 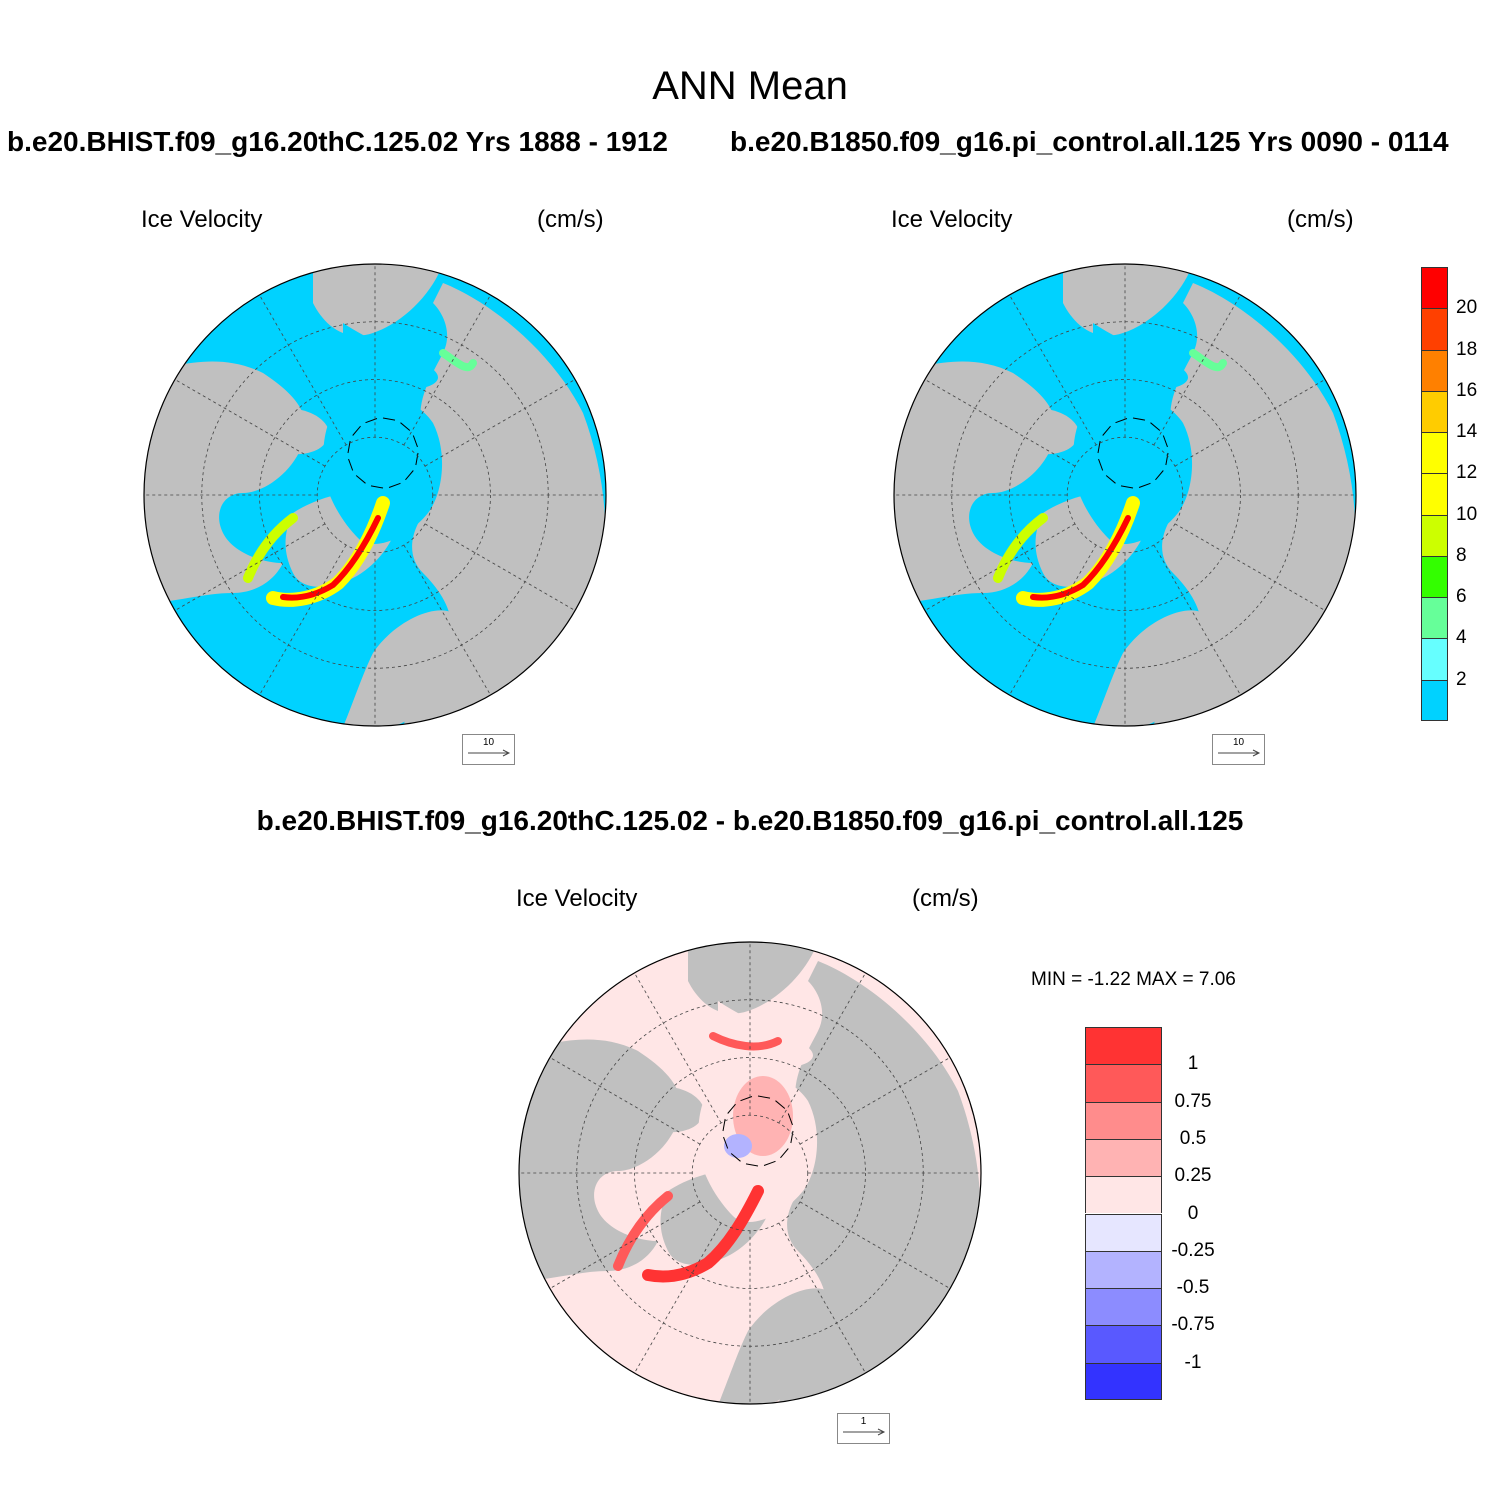 What do you see at coordinates (945, 898) in the screenshot?
I see `diff-units-label: (cm/s)` at bounding box center [945, 898].